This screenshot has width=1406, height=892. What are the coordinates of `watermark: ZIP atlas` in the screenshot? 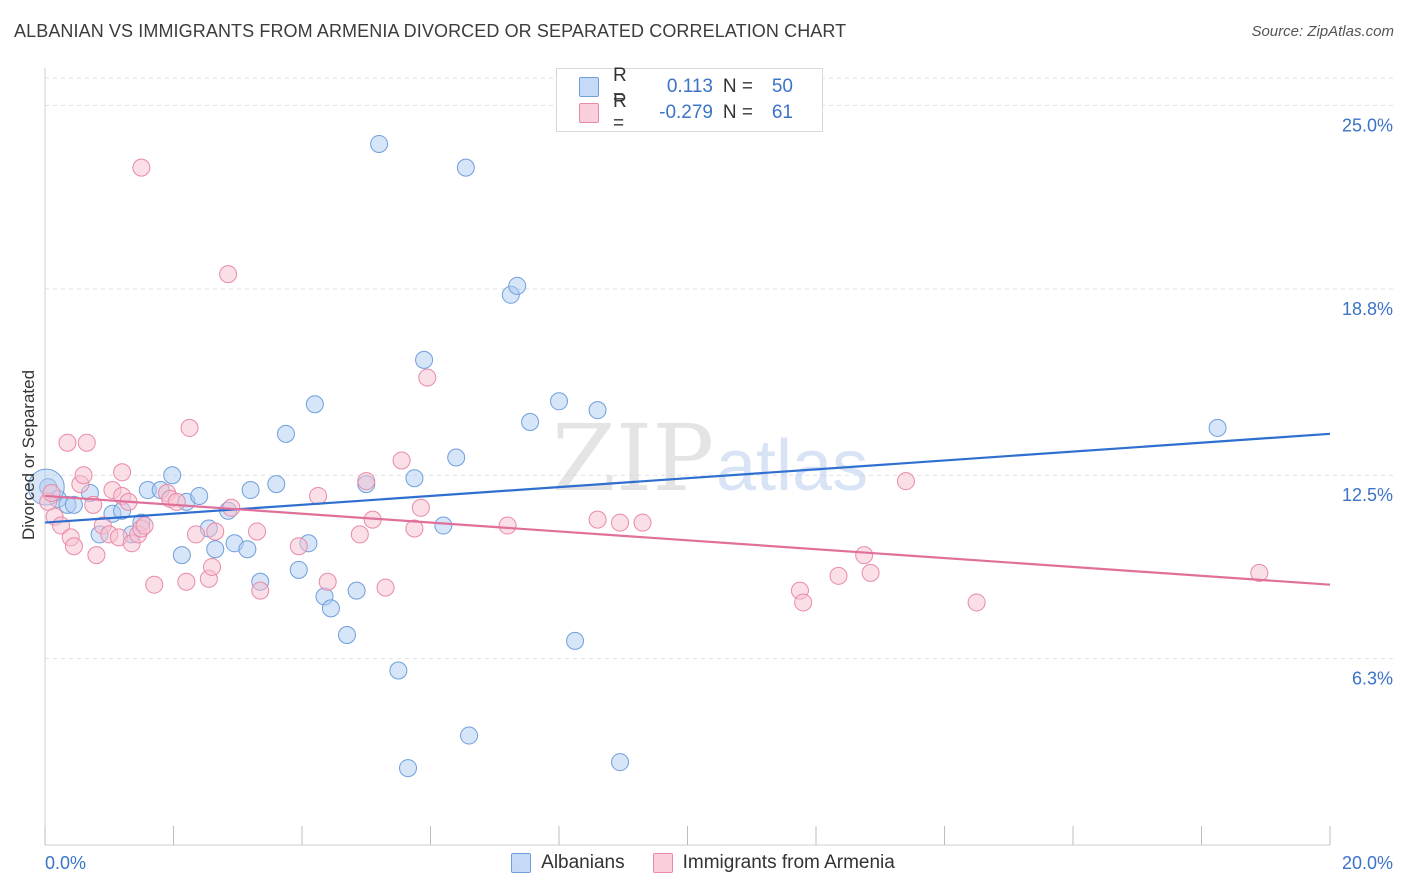 It's located at (710, 458).